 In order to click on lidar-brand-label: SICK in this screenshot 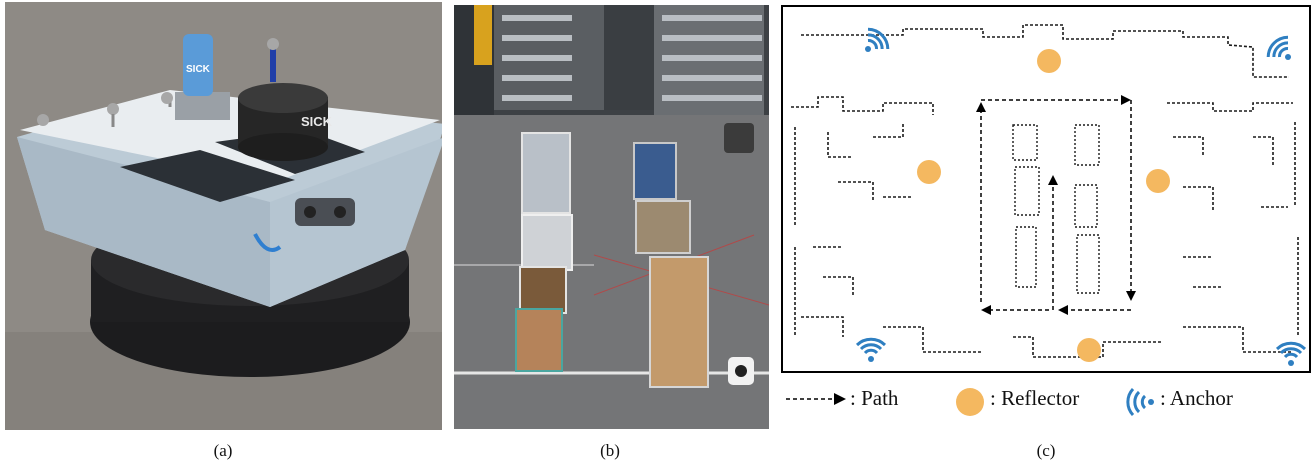, I will do `click(317, 121)`.